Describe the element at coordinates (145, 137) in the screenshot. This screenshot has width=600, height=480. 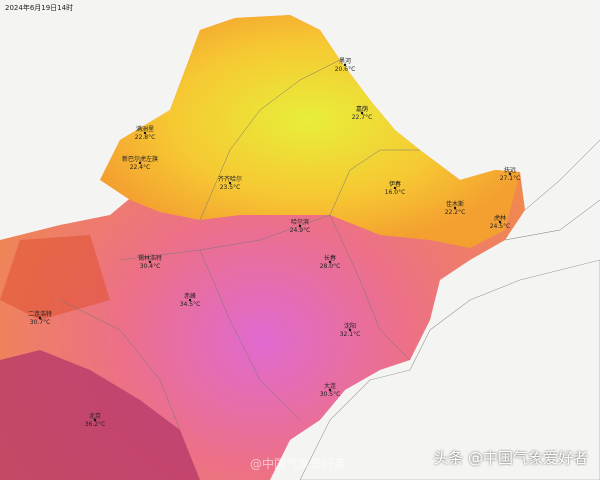
I see `station-temp: 22.8°C` at that location.